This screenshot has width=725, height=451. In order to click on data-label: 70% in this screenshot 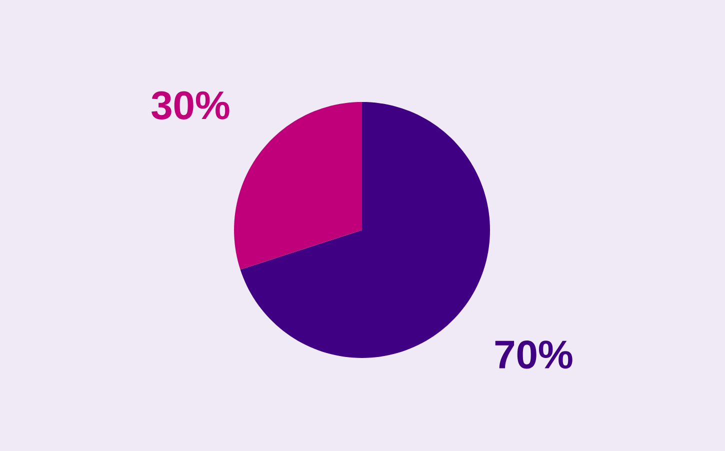, I will do `click(533, 354)`.